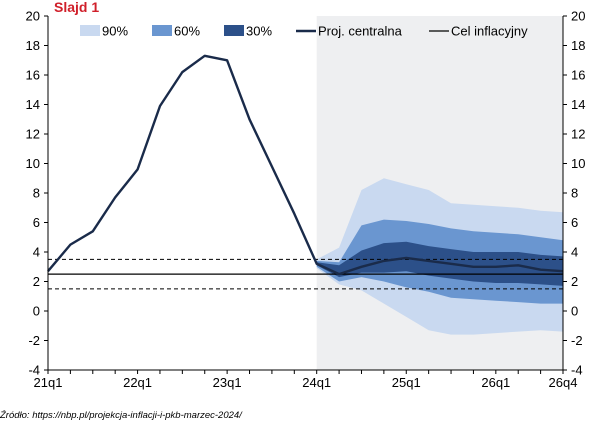 This screenshot has width=616, height=430. Describe the element at coordinates (137, 382) in the screenshot. I see `x-tick-label: 22q1` at that location.